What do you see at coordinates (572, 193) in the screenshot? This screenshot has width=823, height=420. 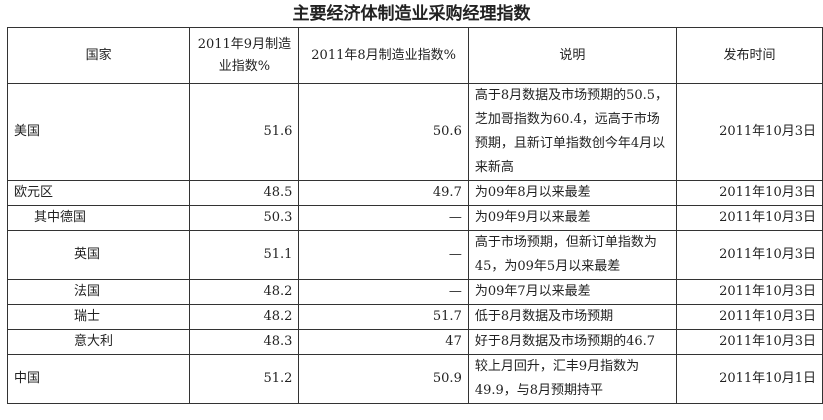 I see `note-cell: 为09年8月以来最差` at bounding box center [572, 193].